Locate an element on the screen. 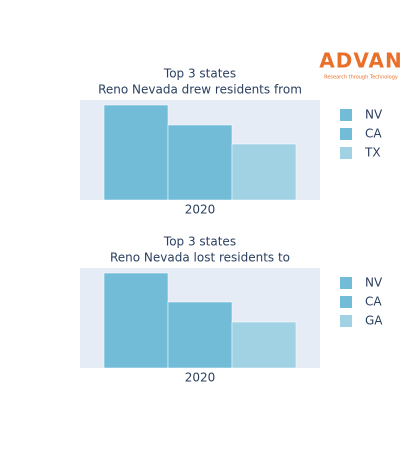 This screenshot has width=400, height=450. legend-label: GA is located at coordinates (374, 321).